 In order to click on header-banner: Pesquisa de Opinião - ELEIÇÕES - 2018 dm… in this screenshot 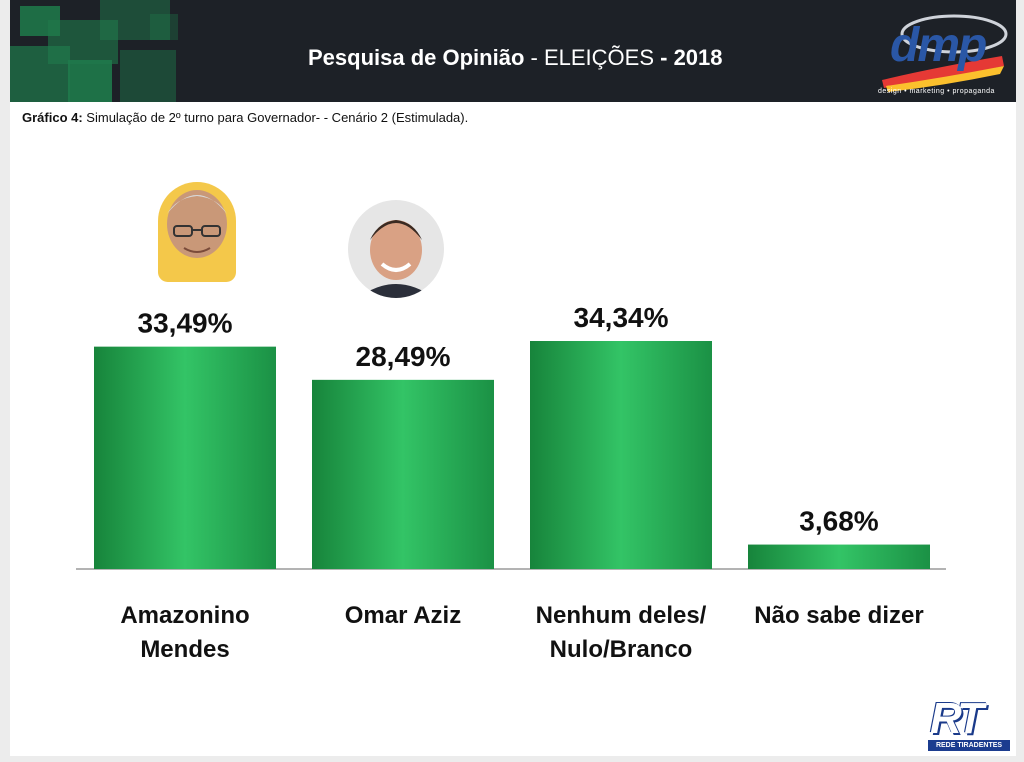, I will do `click(513, 51)`.